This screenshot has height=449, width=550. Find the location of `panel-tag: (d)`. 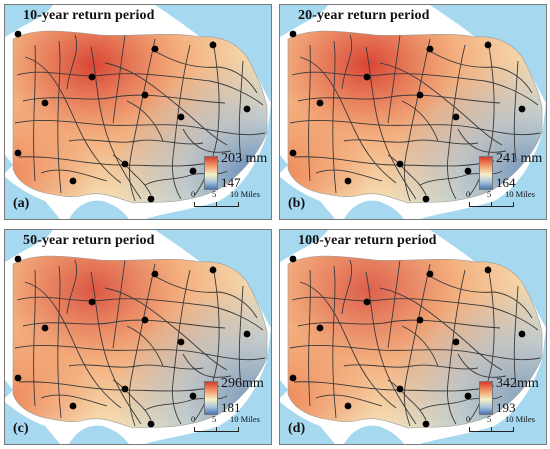

panel-tag: (d) is located at coordinates (297, 428).